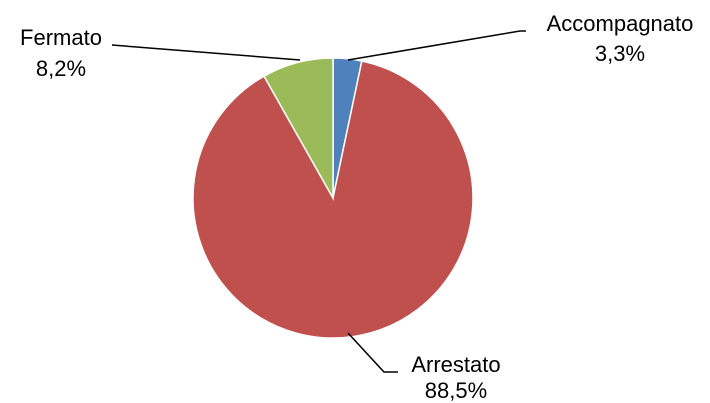 The image size is (710, 403). I want to click on leader-line-fermato, so click(206, 52).